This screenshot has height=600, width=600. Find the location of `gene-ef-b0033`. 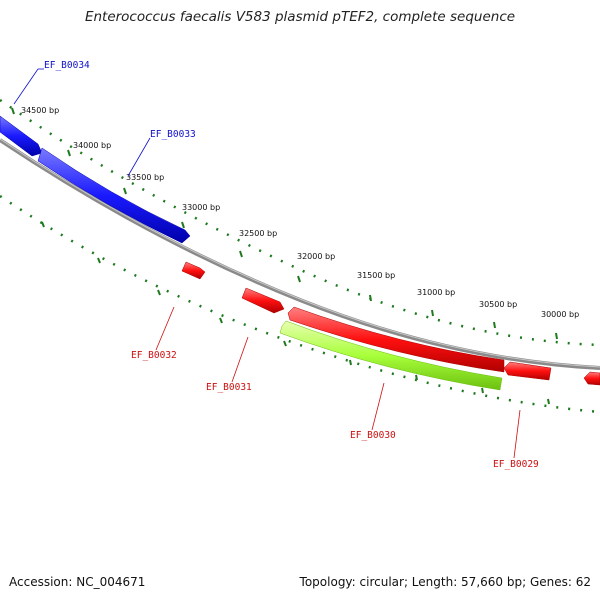

gene-ef-b0033 is located at coordinates (114, 195).